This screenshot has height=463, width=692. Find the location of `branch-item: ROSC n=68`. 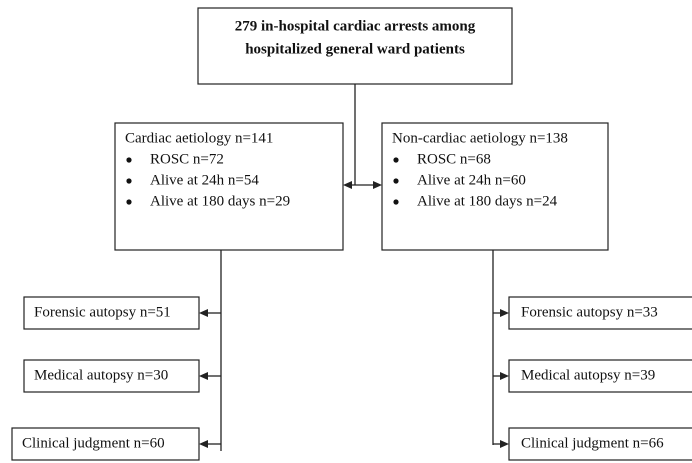

branch-item: ROSC n=68 is located at coordinates (454, 159).